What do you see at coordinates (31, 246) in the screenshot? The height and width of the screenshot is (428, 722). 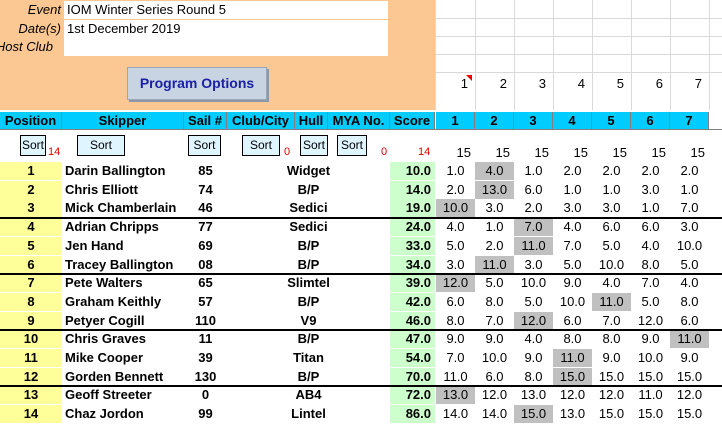 I see `position-cell: 5` at bounding box center [31, 246].